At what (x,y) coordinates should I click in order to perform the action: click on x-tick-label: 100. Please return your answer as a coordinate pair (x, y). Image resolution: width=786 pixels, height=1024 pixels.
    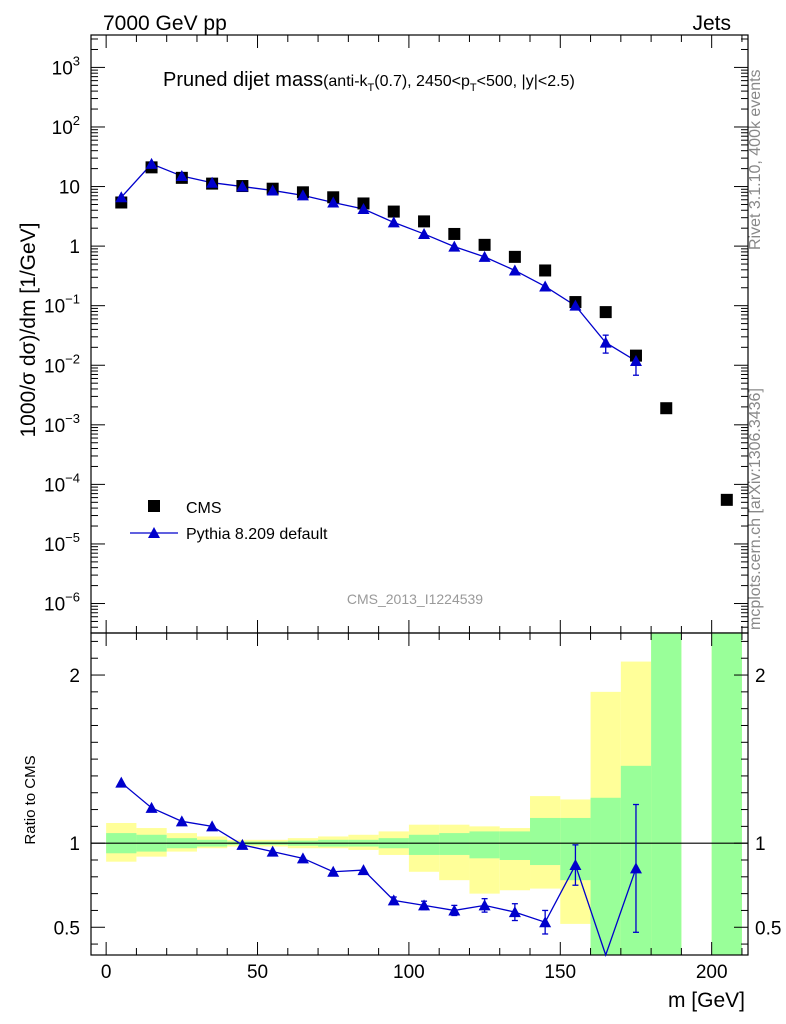
    Looking at the image, I should click on (409, 972).